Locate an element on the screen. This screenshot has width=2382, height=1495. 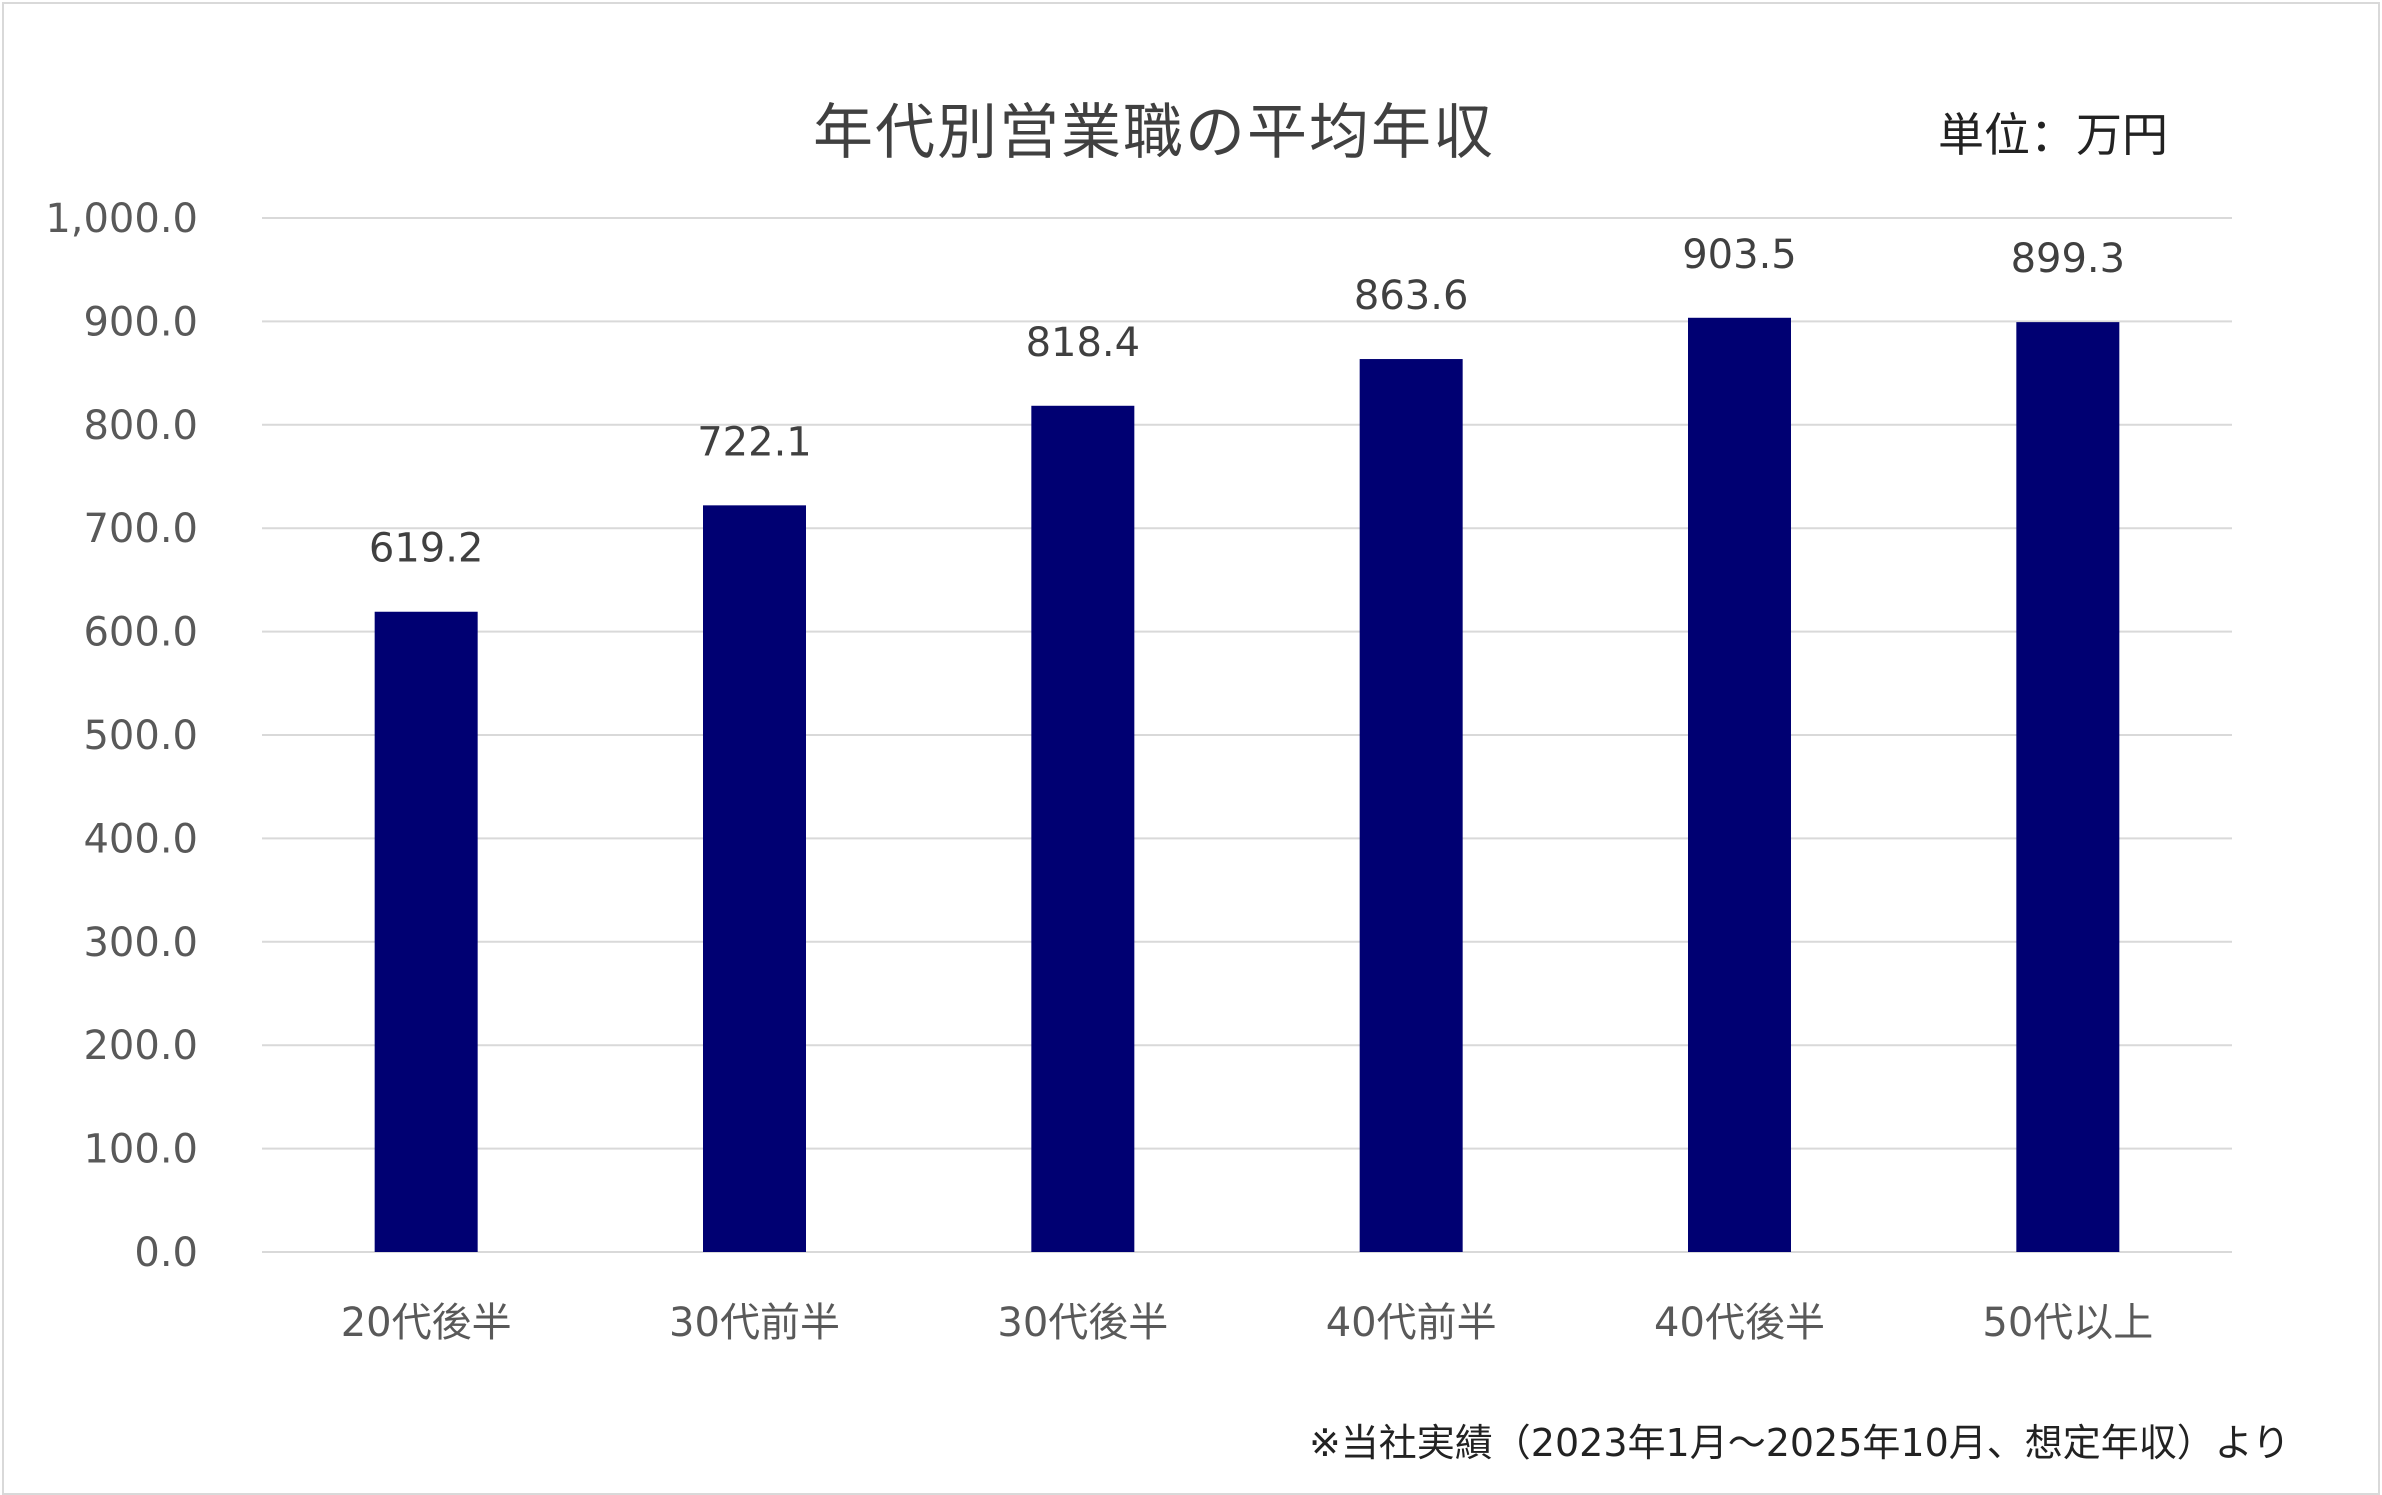
chart-title: 年代別営業職の平均年収 is located at coordinates (1154, 133).